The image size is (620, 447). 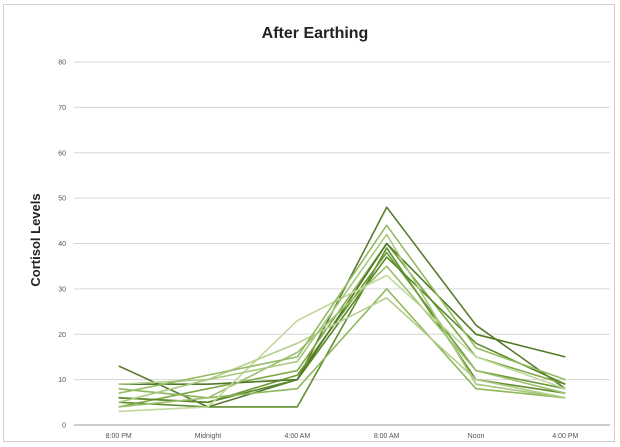 What do you see at coordinates (64, 426) in the screenshot?
I see `y-tick-label: 0` at bounding box center [64, 426].